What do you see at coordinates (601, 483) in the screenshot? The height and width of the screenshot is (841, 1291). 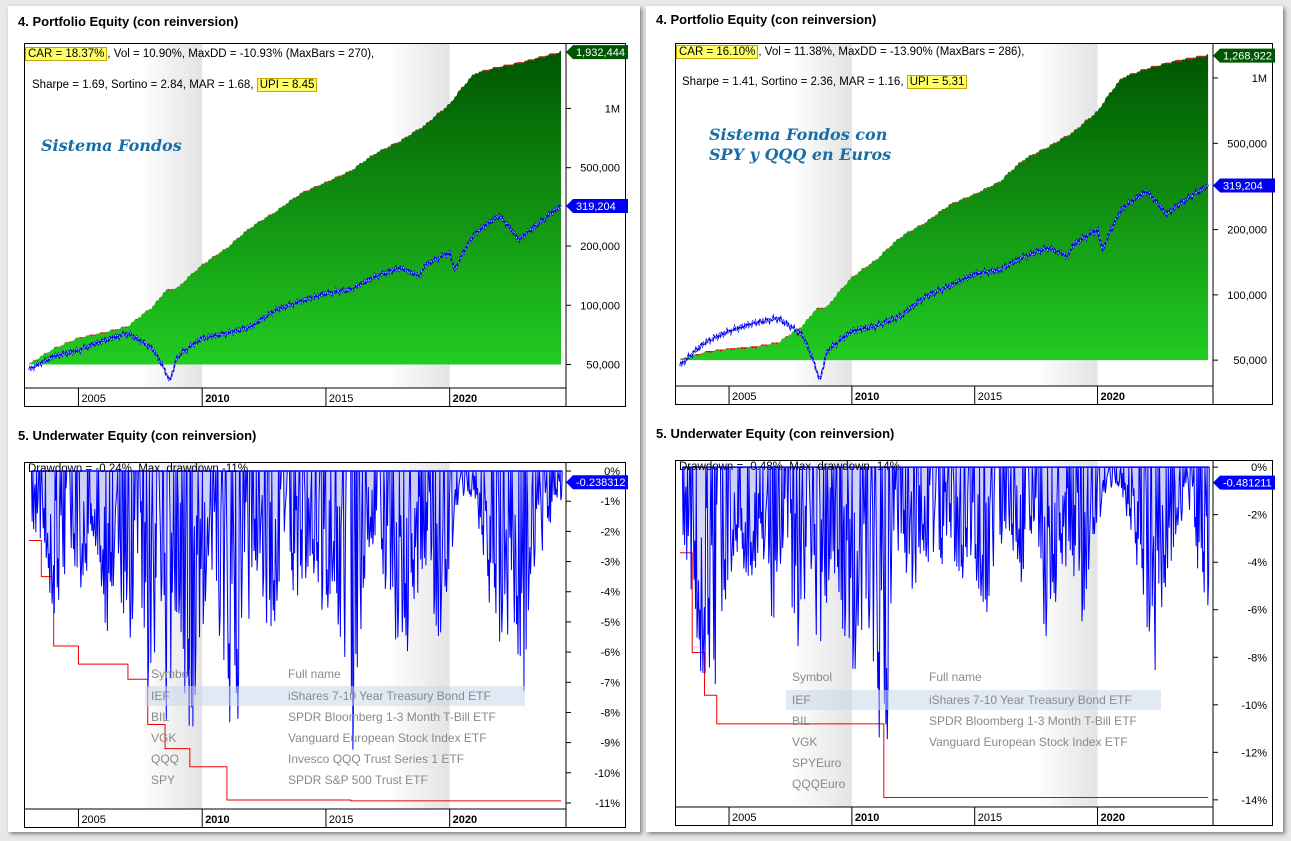 I see `drawdown-last-value-tag-text: -0.238312` at bounding box center [601, 483].